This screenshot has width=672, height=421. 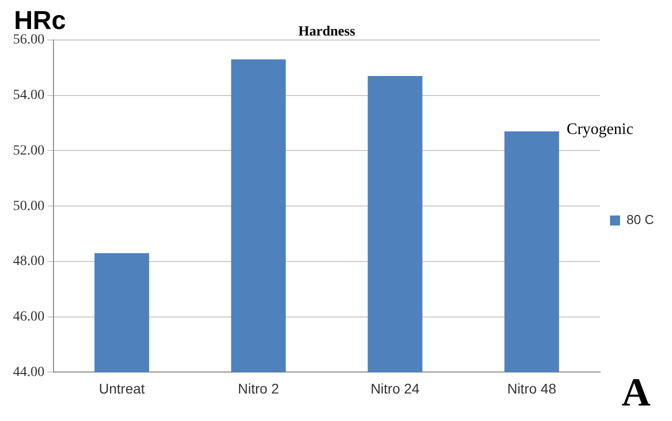 What do you see at coordinates (28, 262) in the screenshot?
I see `y-tick-label: 48.00` at bounding box center [28, 262].